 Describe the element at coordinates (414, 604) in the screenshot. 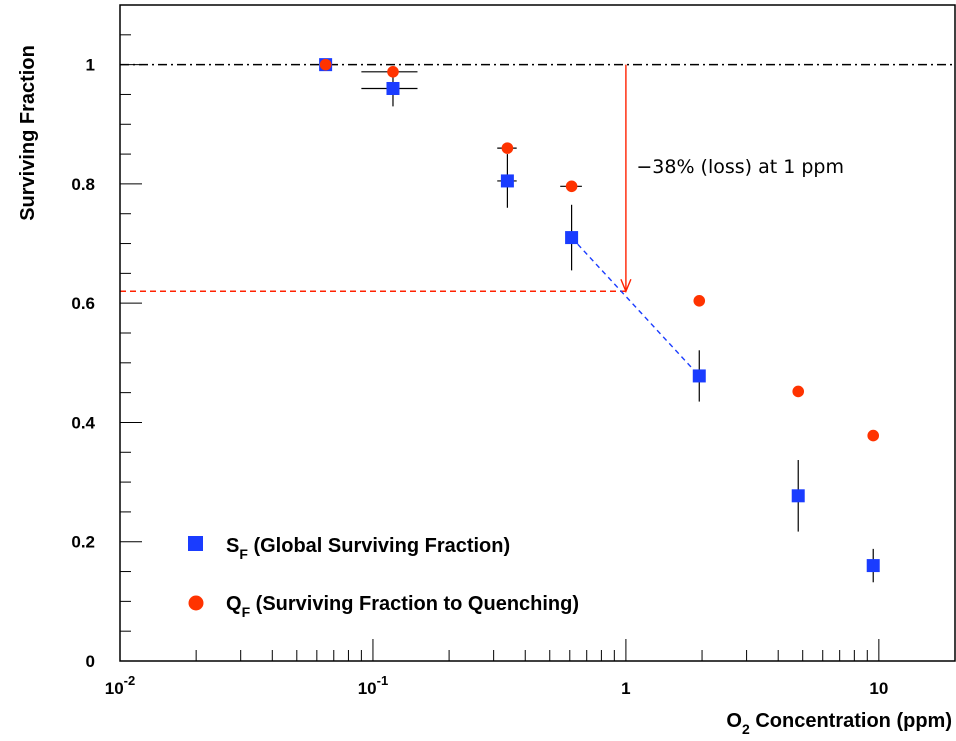

I see `legend-qf-rest: (Surviving Fraction to Quenching)` at that location.